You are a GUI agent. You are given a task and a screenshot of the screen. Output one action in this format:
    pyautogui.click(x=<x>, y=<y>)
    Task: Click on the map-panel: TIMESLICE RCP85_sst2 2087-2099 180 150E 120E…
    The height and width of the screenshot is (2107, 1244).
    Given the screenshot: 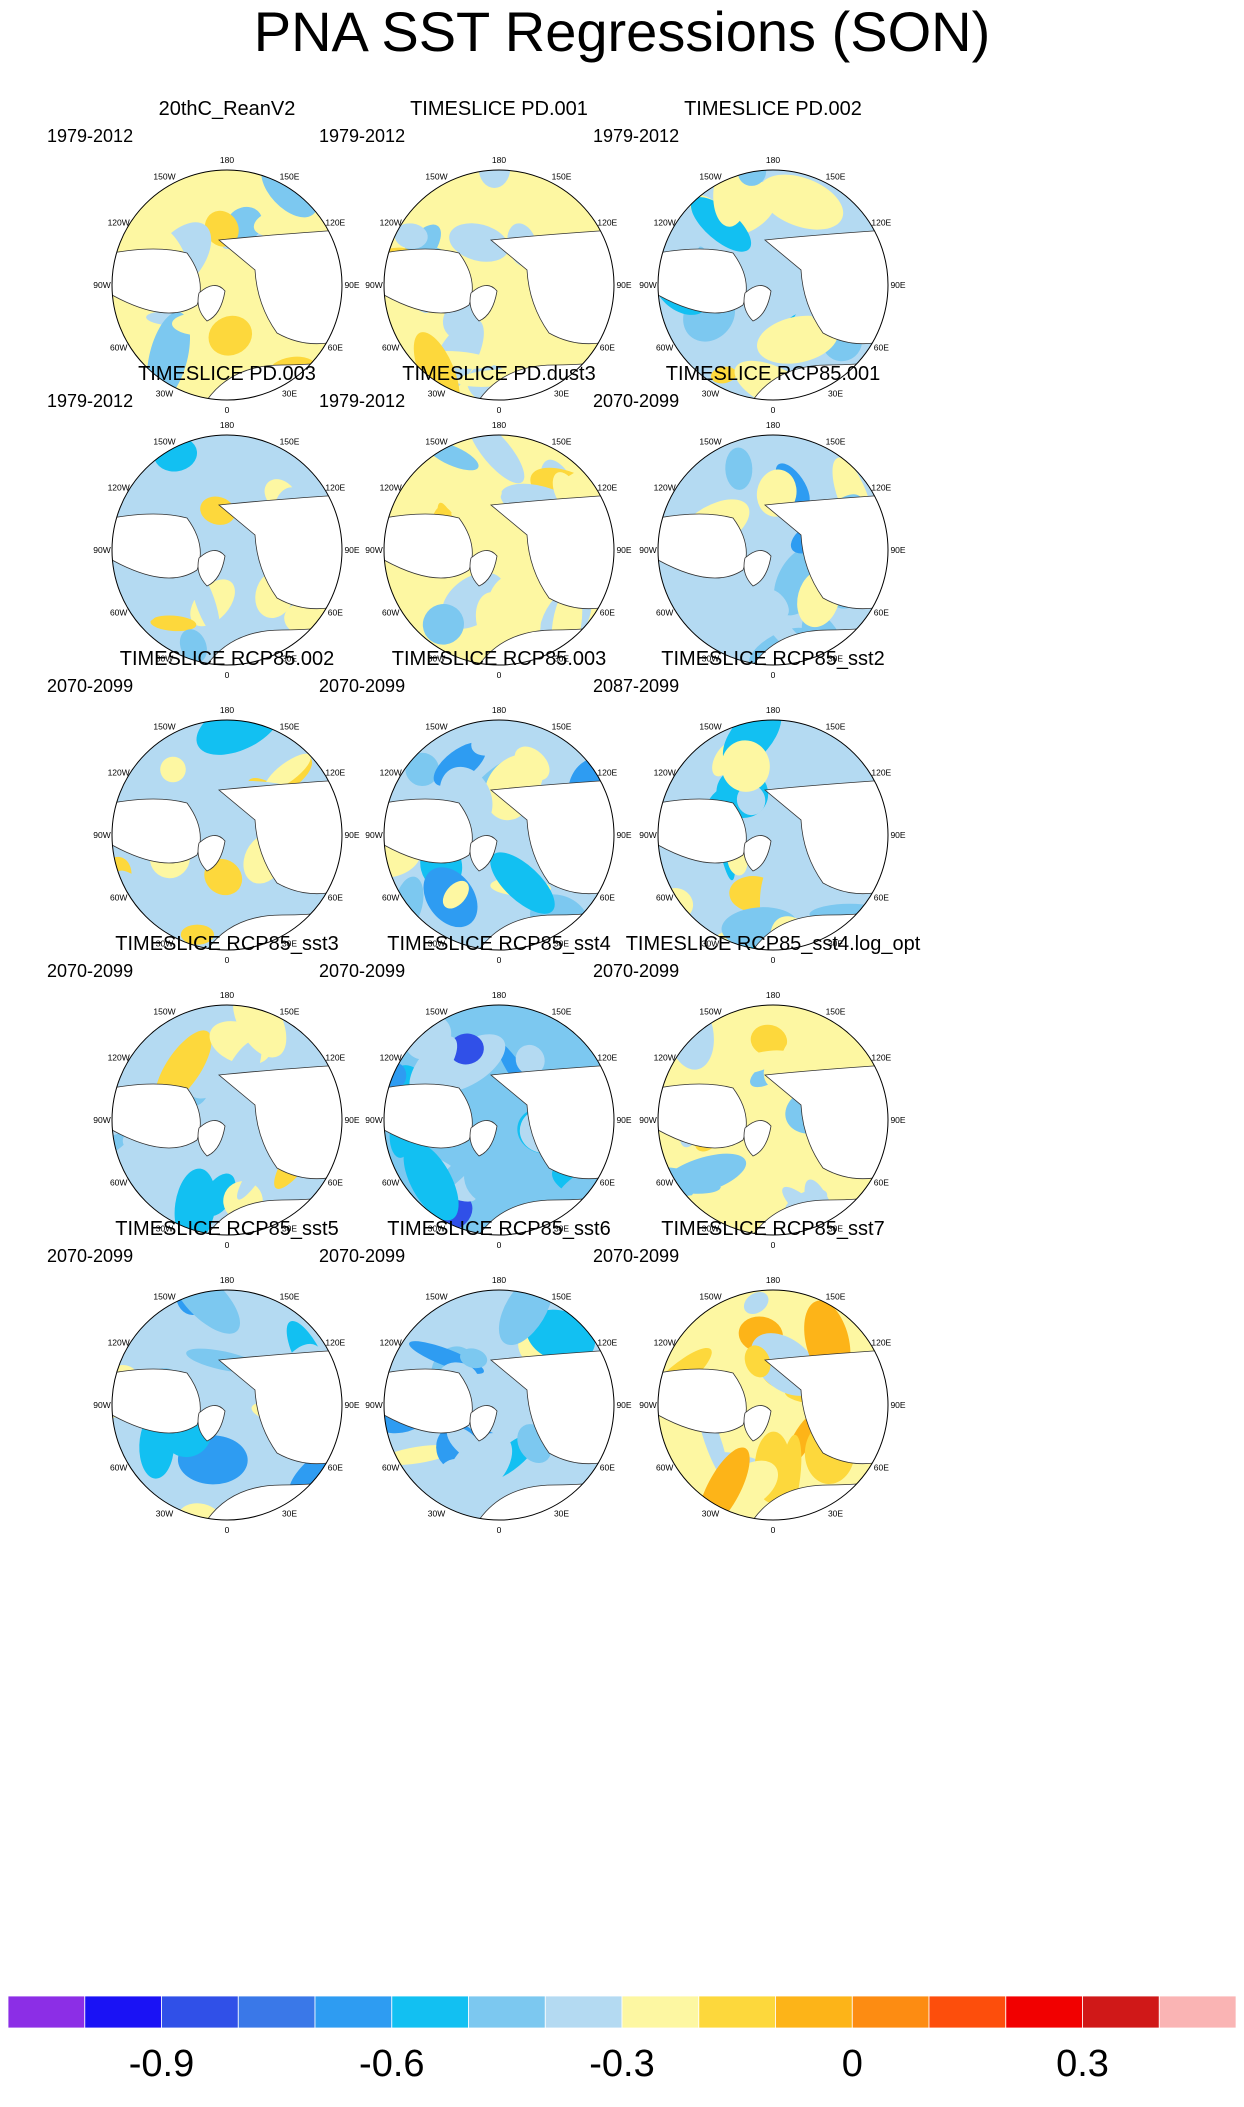 What is the action you would take?
    pyautogui.click(x=773, y=820)
    